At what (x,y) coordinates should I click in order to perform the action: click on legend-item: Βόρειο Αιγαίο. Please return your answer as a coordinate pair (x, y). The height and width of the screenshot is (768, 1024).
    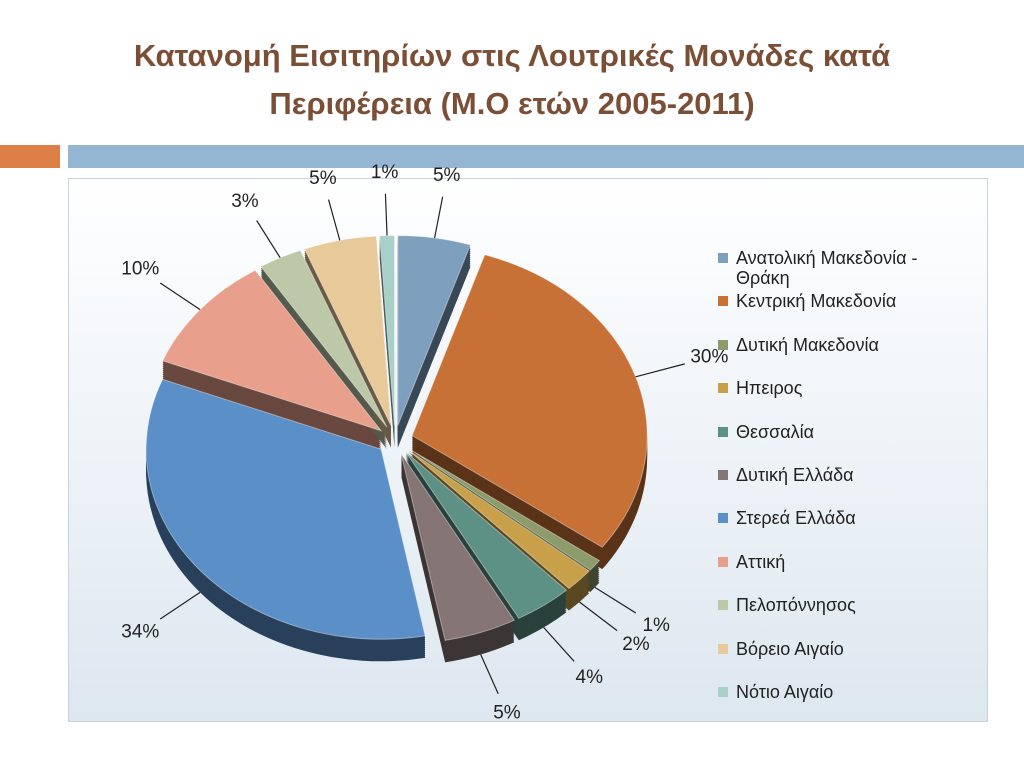
    Looking at the image, I should click on (843, 656).